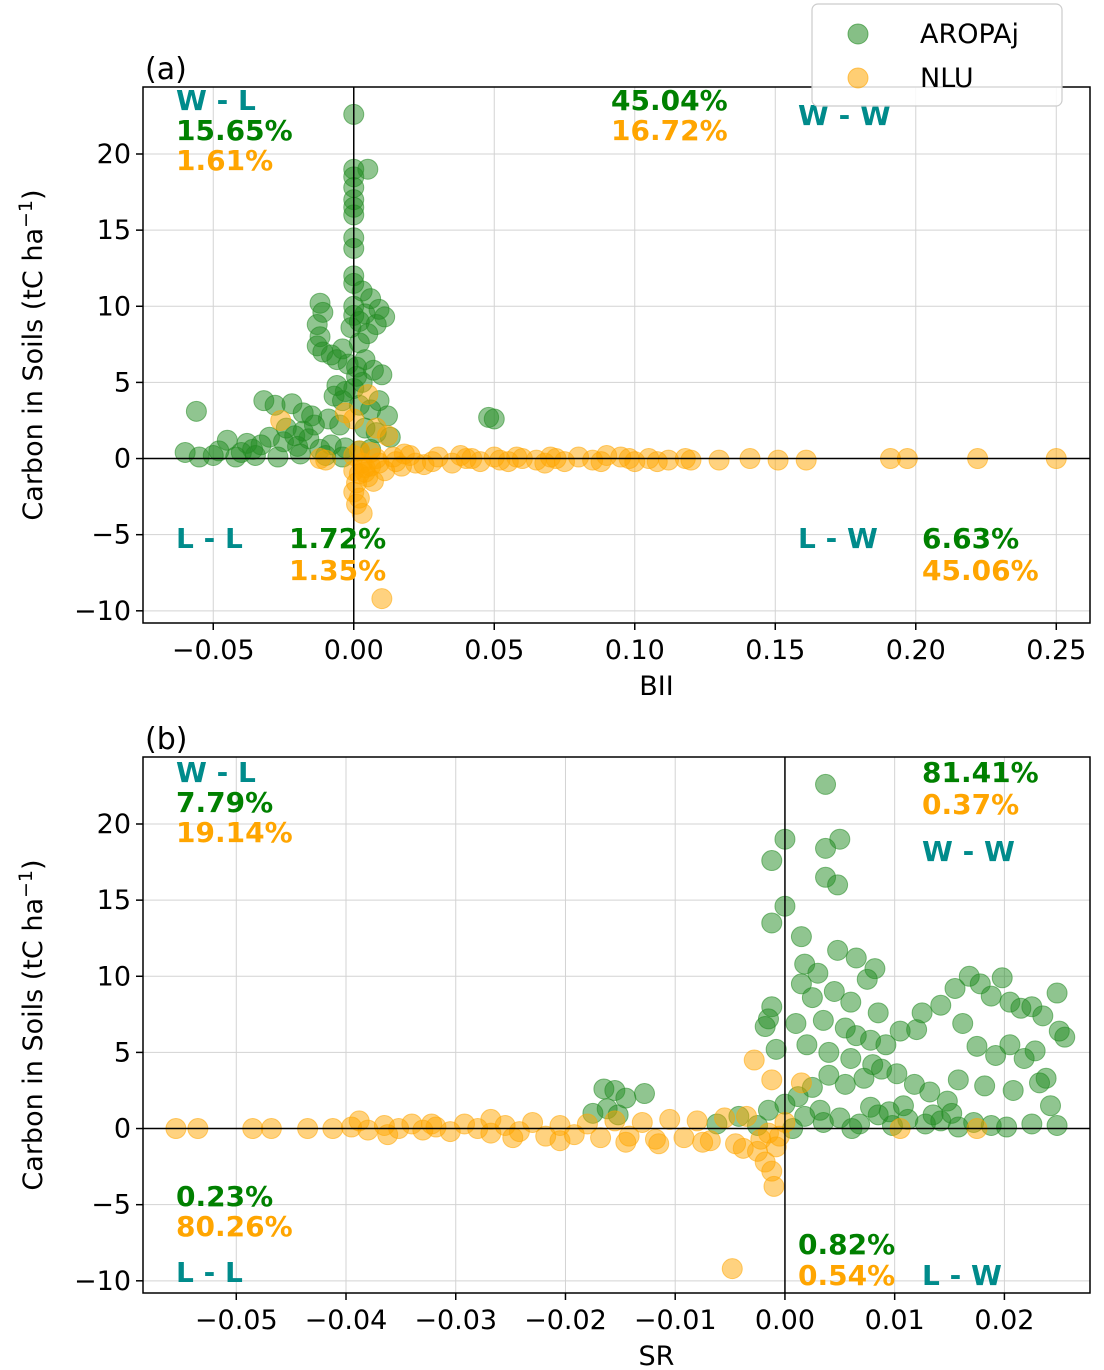  Describe the element at coordinates (980, 772) in the screenshot. I see `annotation-text: 81.41%` at that location.